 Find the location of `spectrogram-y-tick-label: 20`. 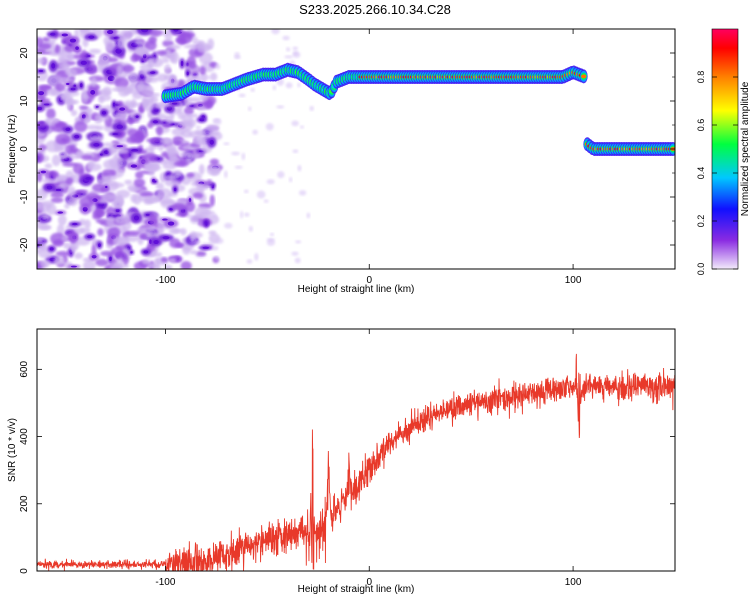

spectrogram-y-tick-label: 20 is located at coordinates (24, 53).